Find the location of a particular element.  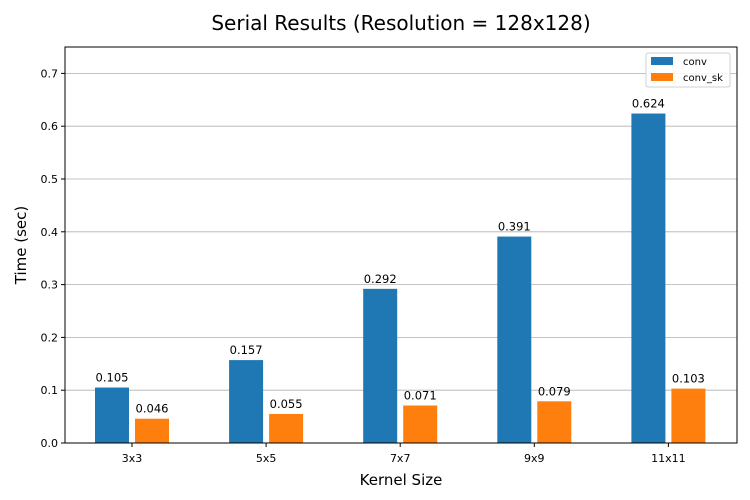

bar-conv_sk-9x9 is located at coordinates (554, 422).